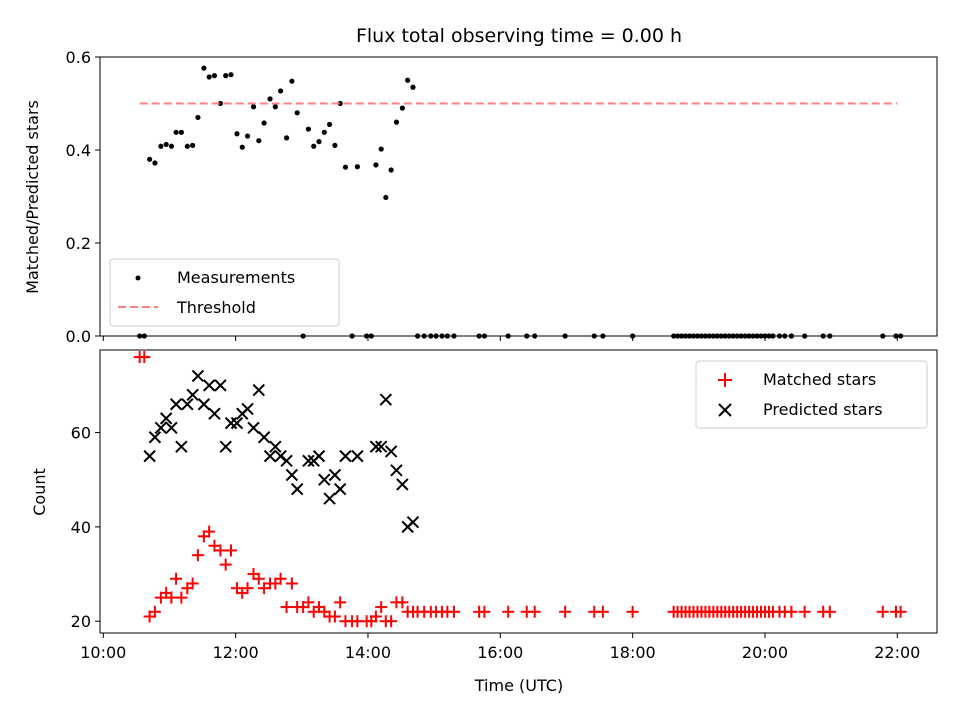  I want to click on y-tick-label: 60, so click(81, 433).